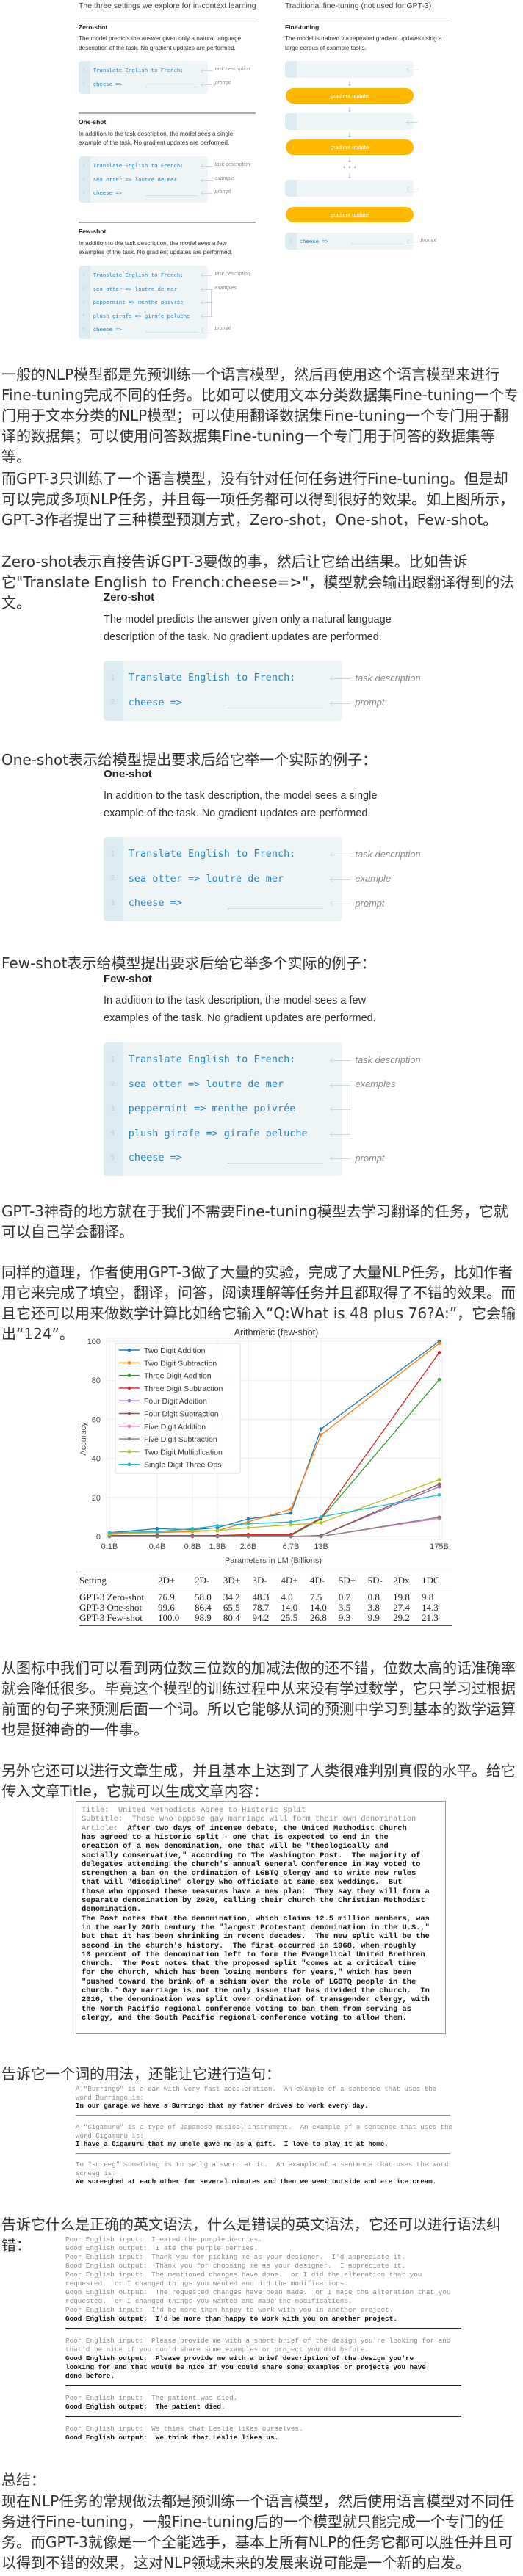 The width and height of the screenshot is (523, 2576). What do you see at coordinates (93, 122) in the screenshot?
I see `one-shot-heading: One-shot` at bounding box center [93, 122].